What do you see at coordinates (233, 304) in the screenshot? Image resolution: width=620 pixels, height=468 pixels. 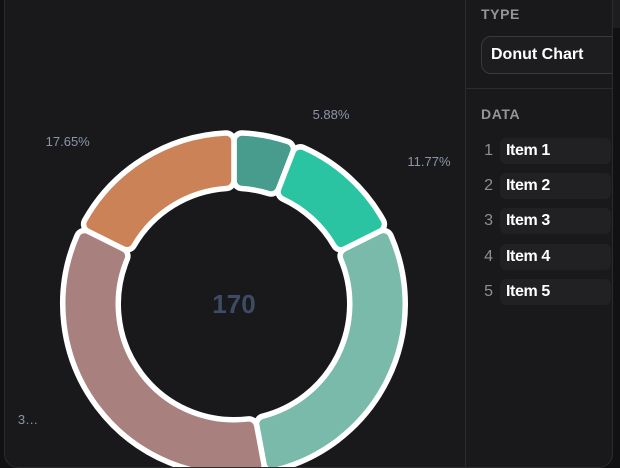 I see `svg-text: 170` at bounding box center [233, 304].